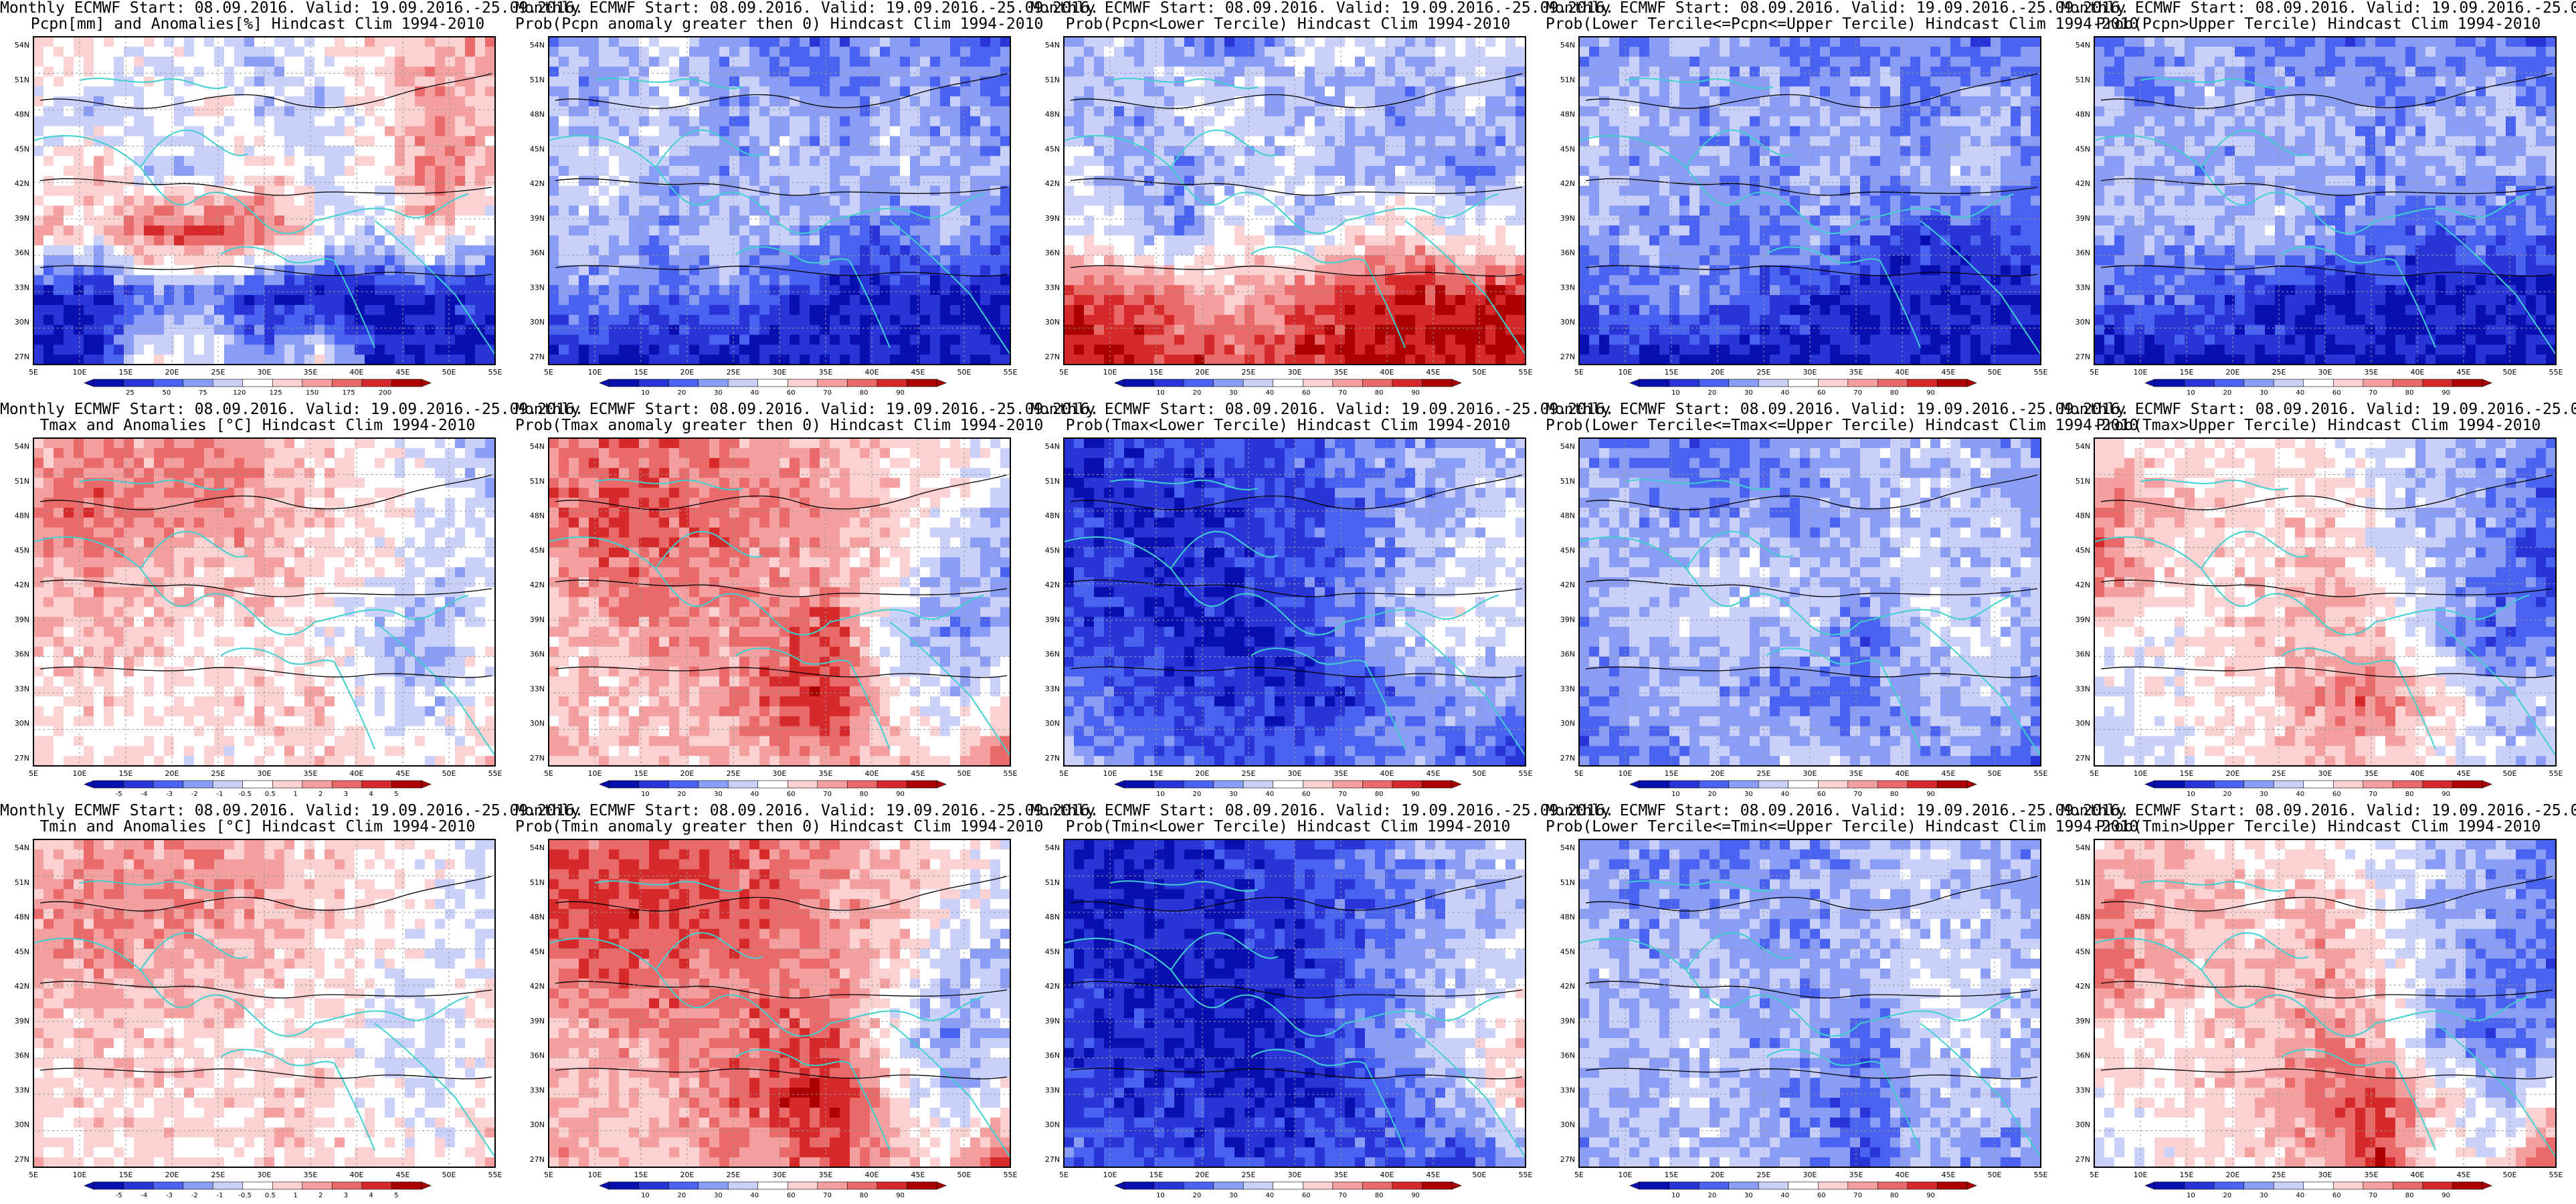 This screenshot has width=2576, height=1204. I want to click on lat-tick-label: 45N, so click(537, 148).